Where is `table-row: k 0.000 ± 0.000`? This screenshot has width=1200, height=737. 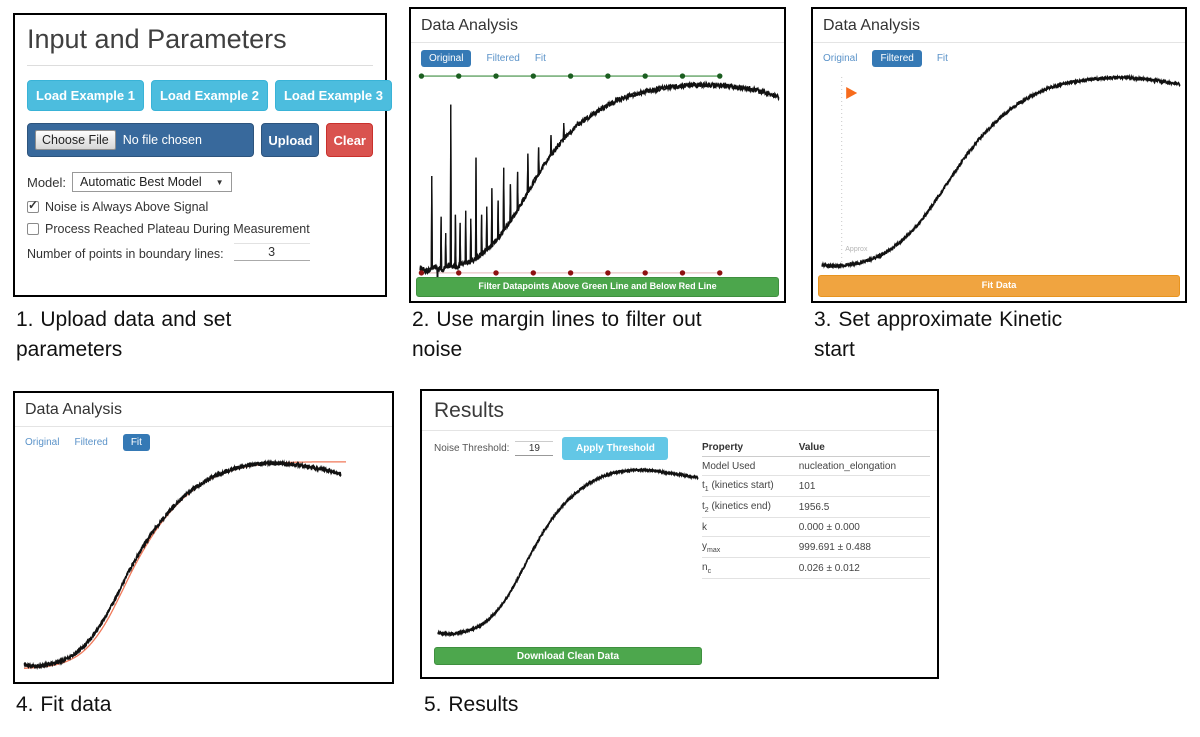 table-row: k 0.000 ± 0.000 is located at coordinates (816, 527).